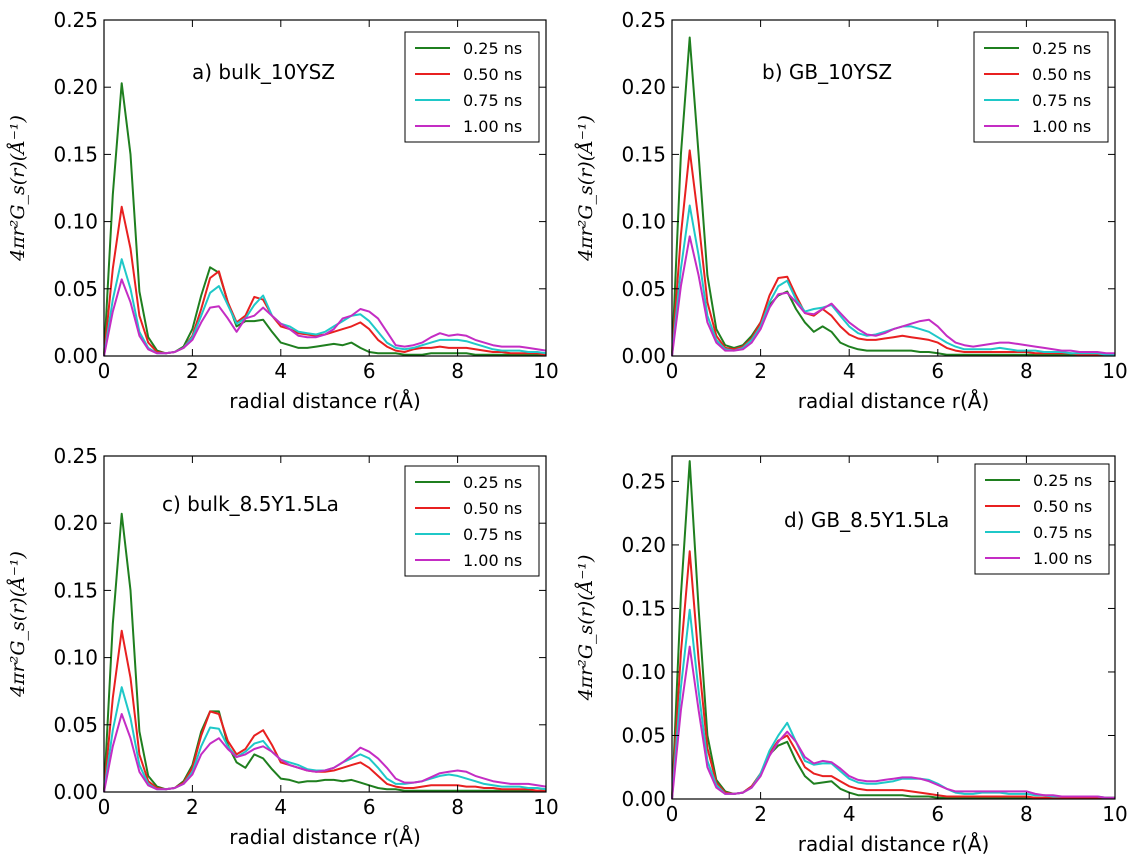  Describe the element at coordinates (827, 72) in the screenshot. I see `panel-title: b) GB_10YSZ` at that location.